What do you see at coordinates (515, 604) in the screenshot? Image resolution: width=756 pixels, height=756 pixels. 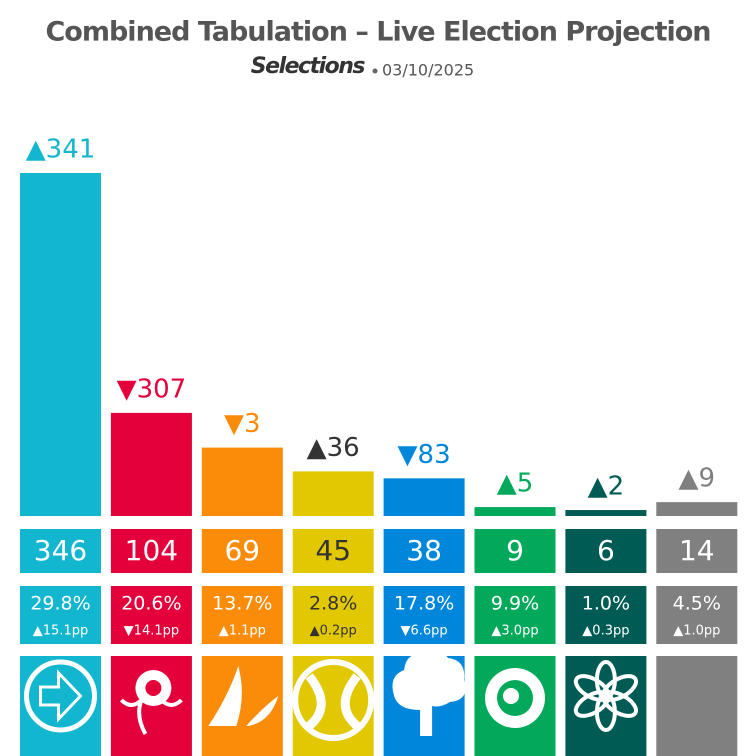 I see `vote-share: 9.9%` at bounding box center [515, 604].